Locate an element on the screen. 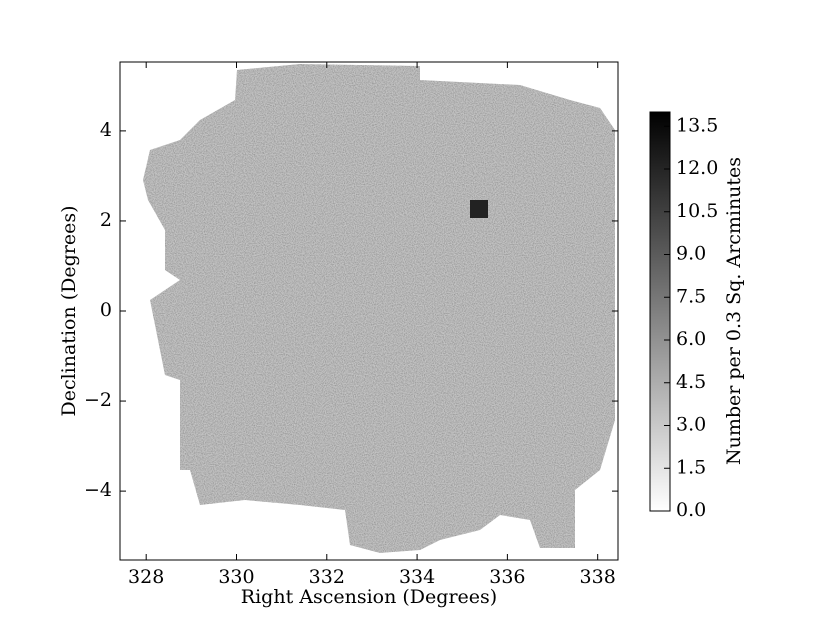 Image resolution: width=830 pixels, height=623 pixels. colorbar-tick-label: 10.5 is located at coordinates (697, 211).